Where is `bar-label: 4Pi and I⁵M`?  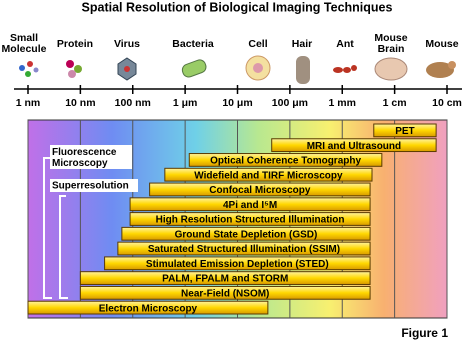
bar-label: 4Pi and I⁵M is located at coordinates (250, 205).